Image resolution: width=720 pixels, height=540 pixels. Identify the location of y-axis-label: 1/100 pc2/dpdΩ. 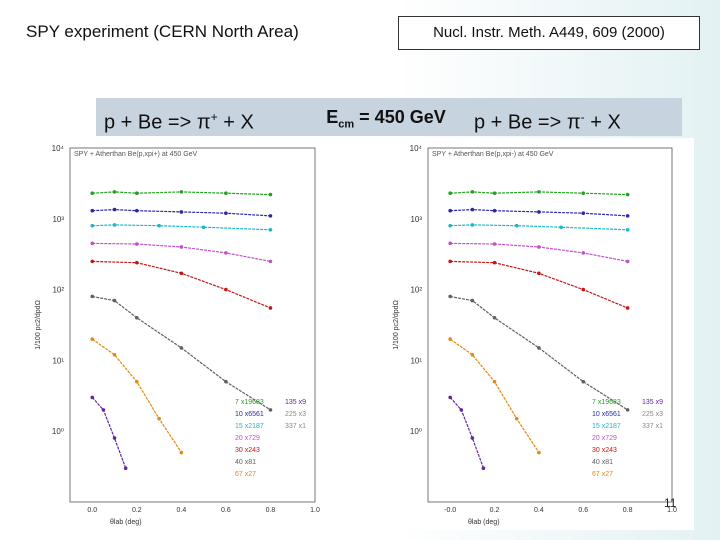
(38, 325).